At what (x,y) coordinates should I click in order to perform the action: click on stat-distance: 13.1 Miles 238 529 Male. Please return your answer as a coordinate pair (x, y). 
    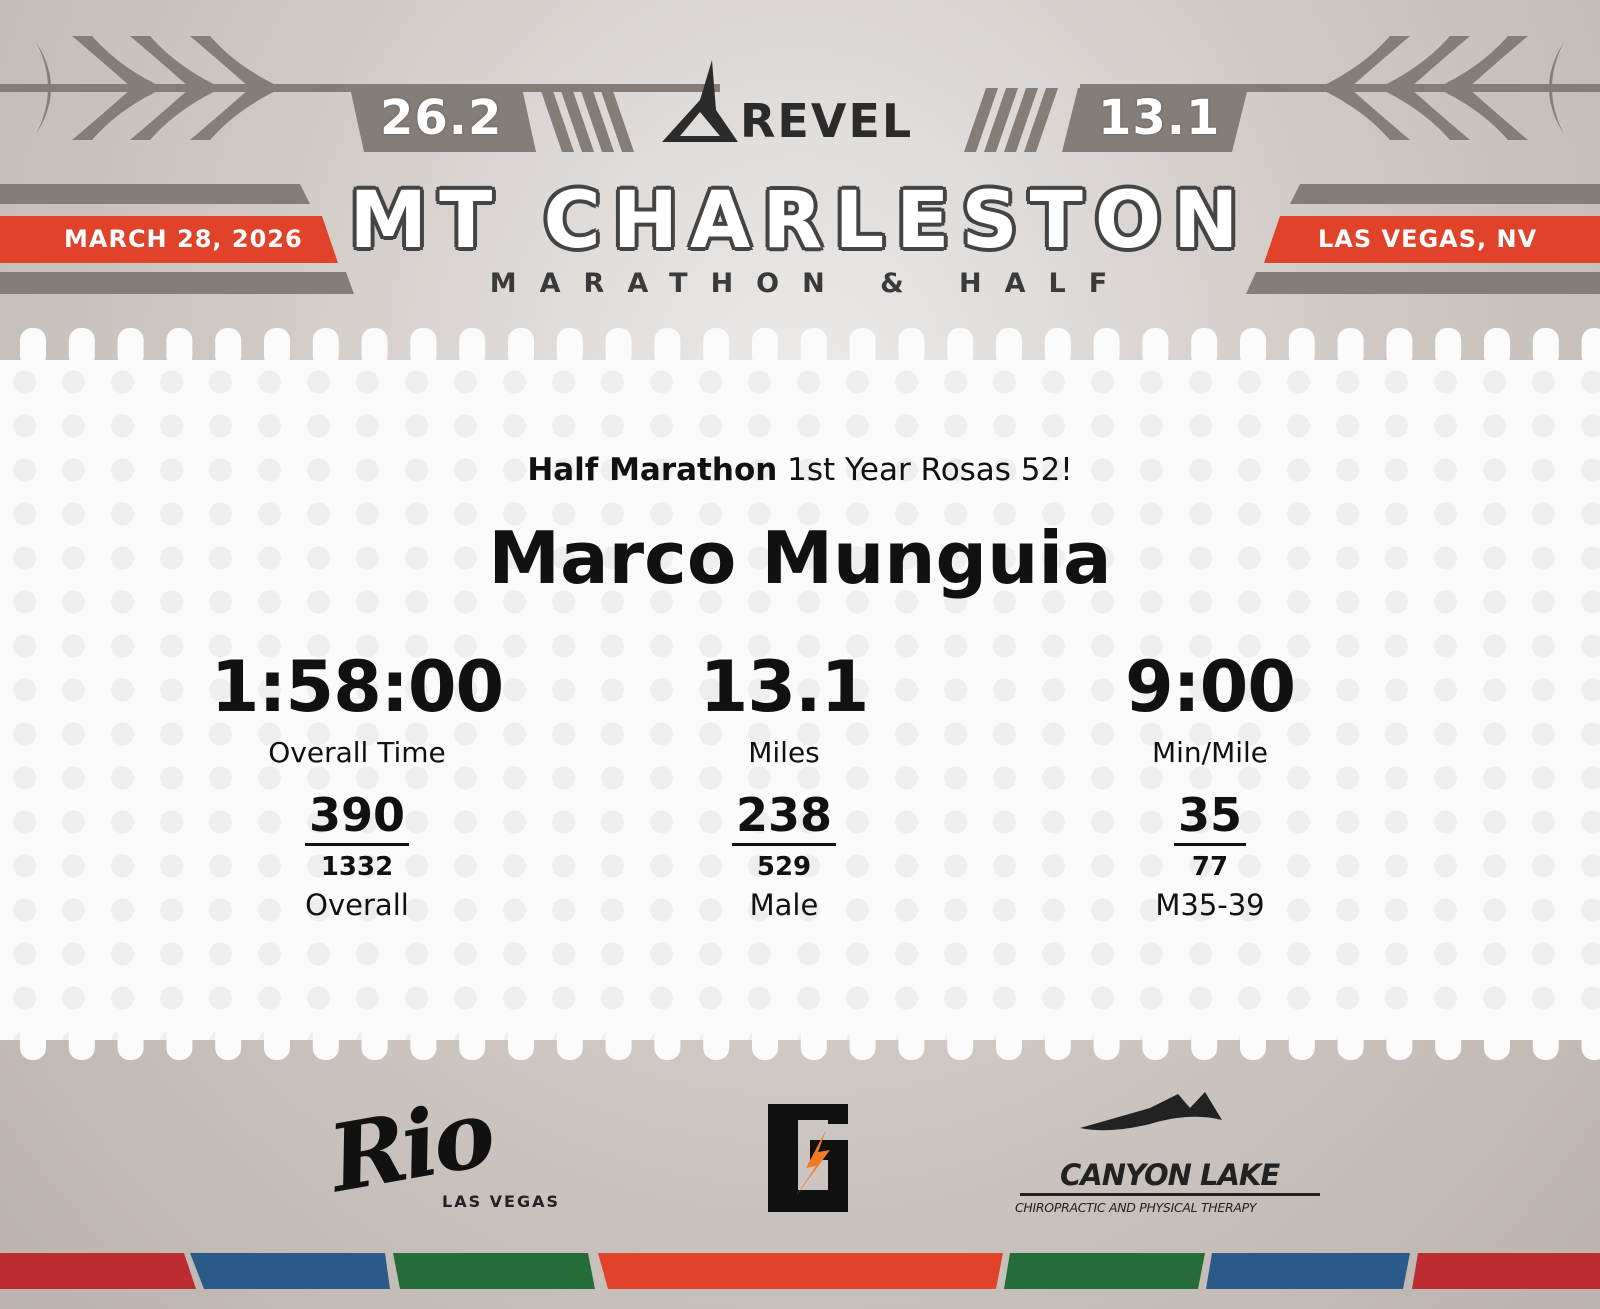
    Looking at the image, I should click on (784, 787).